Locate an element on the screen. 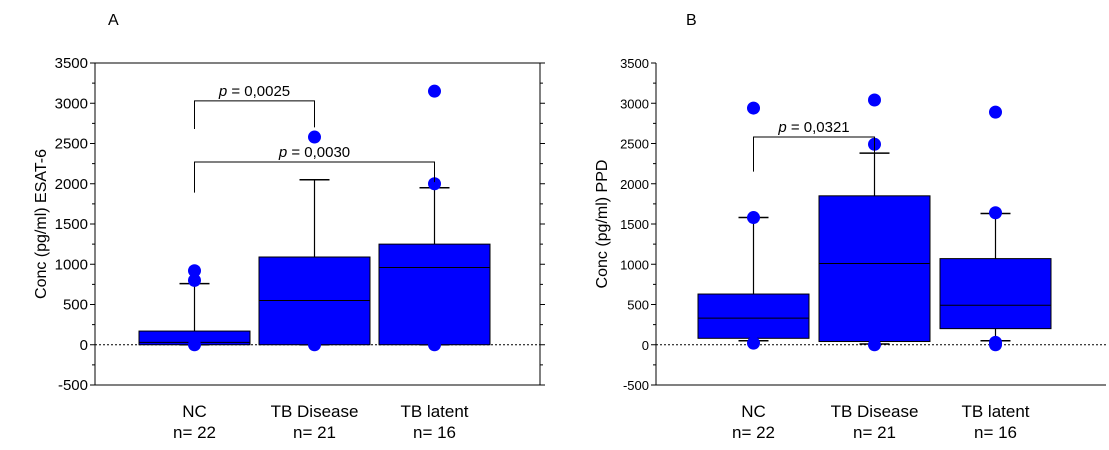 Image resolution: width=1109 pixels, height=450 pixels. significance-bracket: p = 0,0030 is located at coordinates (314, 168).